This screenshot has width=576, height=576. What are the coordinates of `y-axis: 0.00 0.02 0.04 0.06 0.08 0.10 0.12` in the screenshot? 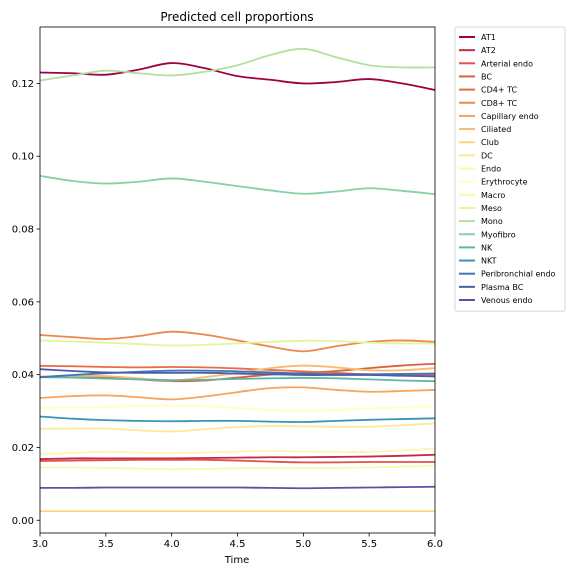 It's located at (26, 303).